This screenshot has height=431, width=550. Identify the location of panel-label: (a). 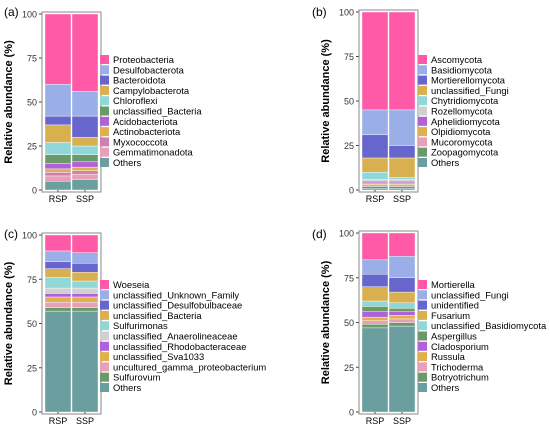
(11, 12).